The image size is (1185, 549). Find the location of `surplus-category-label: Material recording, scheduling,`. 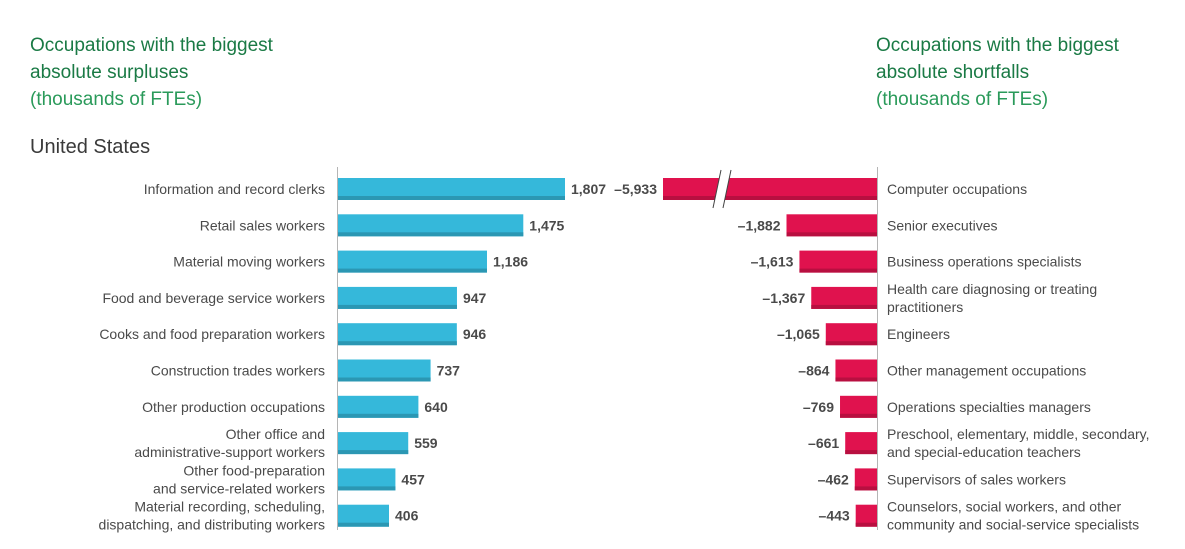

surplus-category-label: Material recording, scheduling, is located at coordinates (229, 507).